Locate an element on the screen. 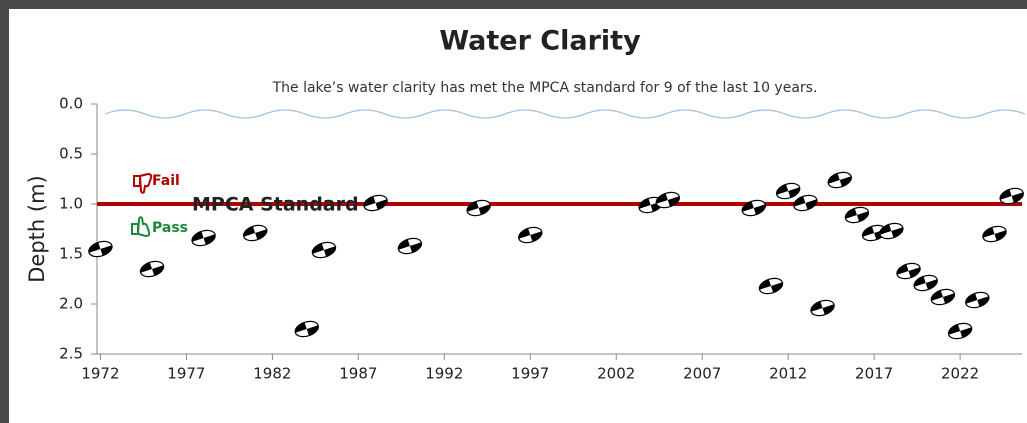 The width and height of the screenshot is (1027, 423). x-tick-label: 2022 is located at coordinates (960, 374).